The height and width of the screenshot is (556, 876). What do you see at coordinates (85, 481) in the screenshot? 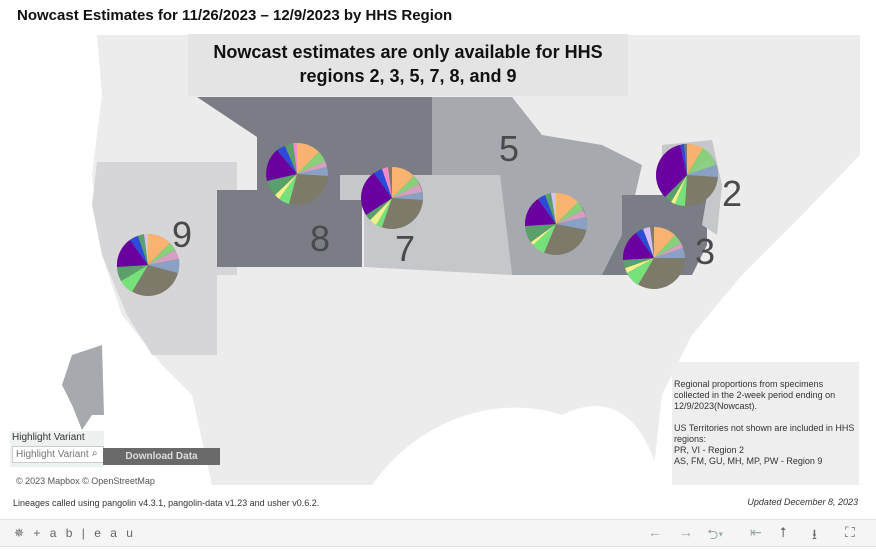
I see `map-attribution: © 2023 Mapbox © OpenStreetMap` at bounding box center [85, 481].